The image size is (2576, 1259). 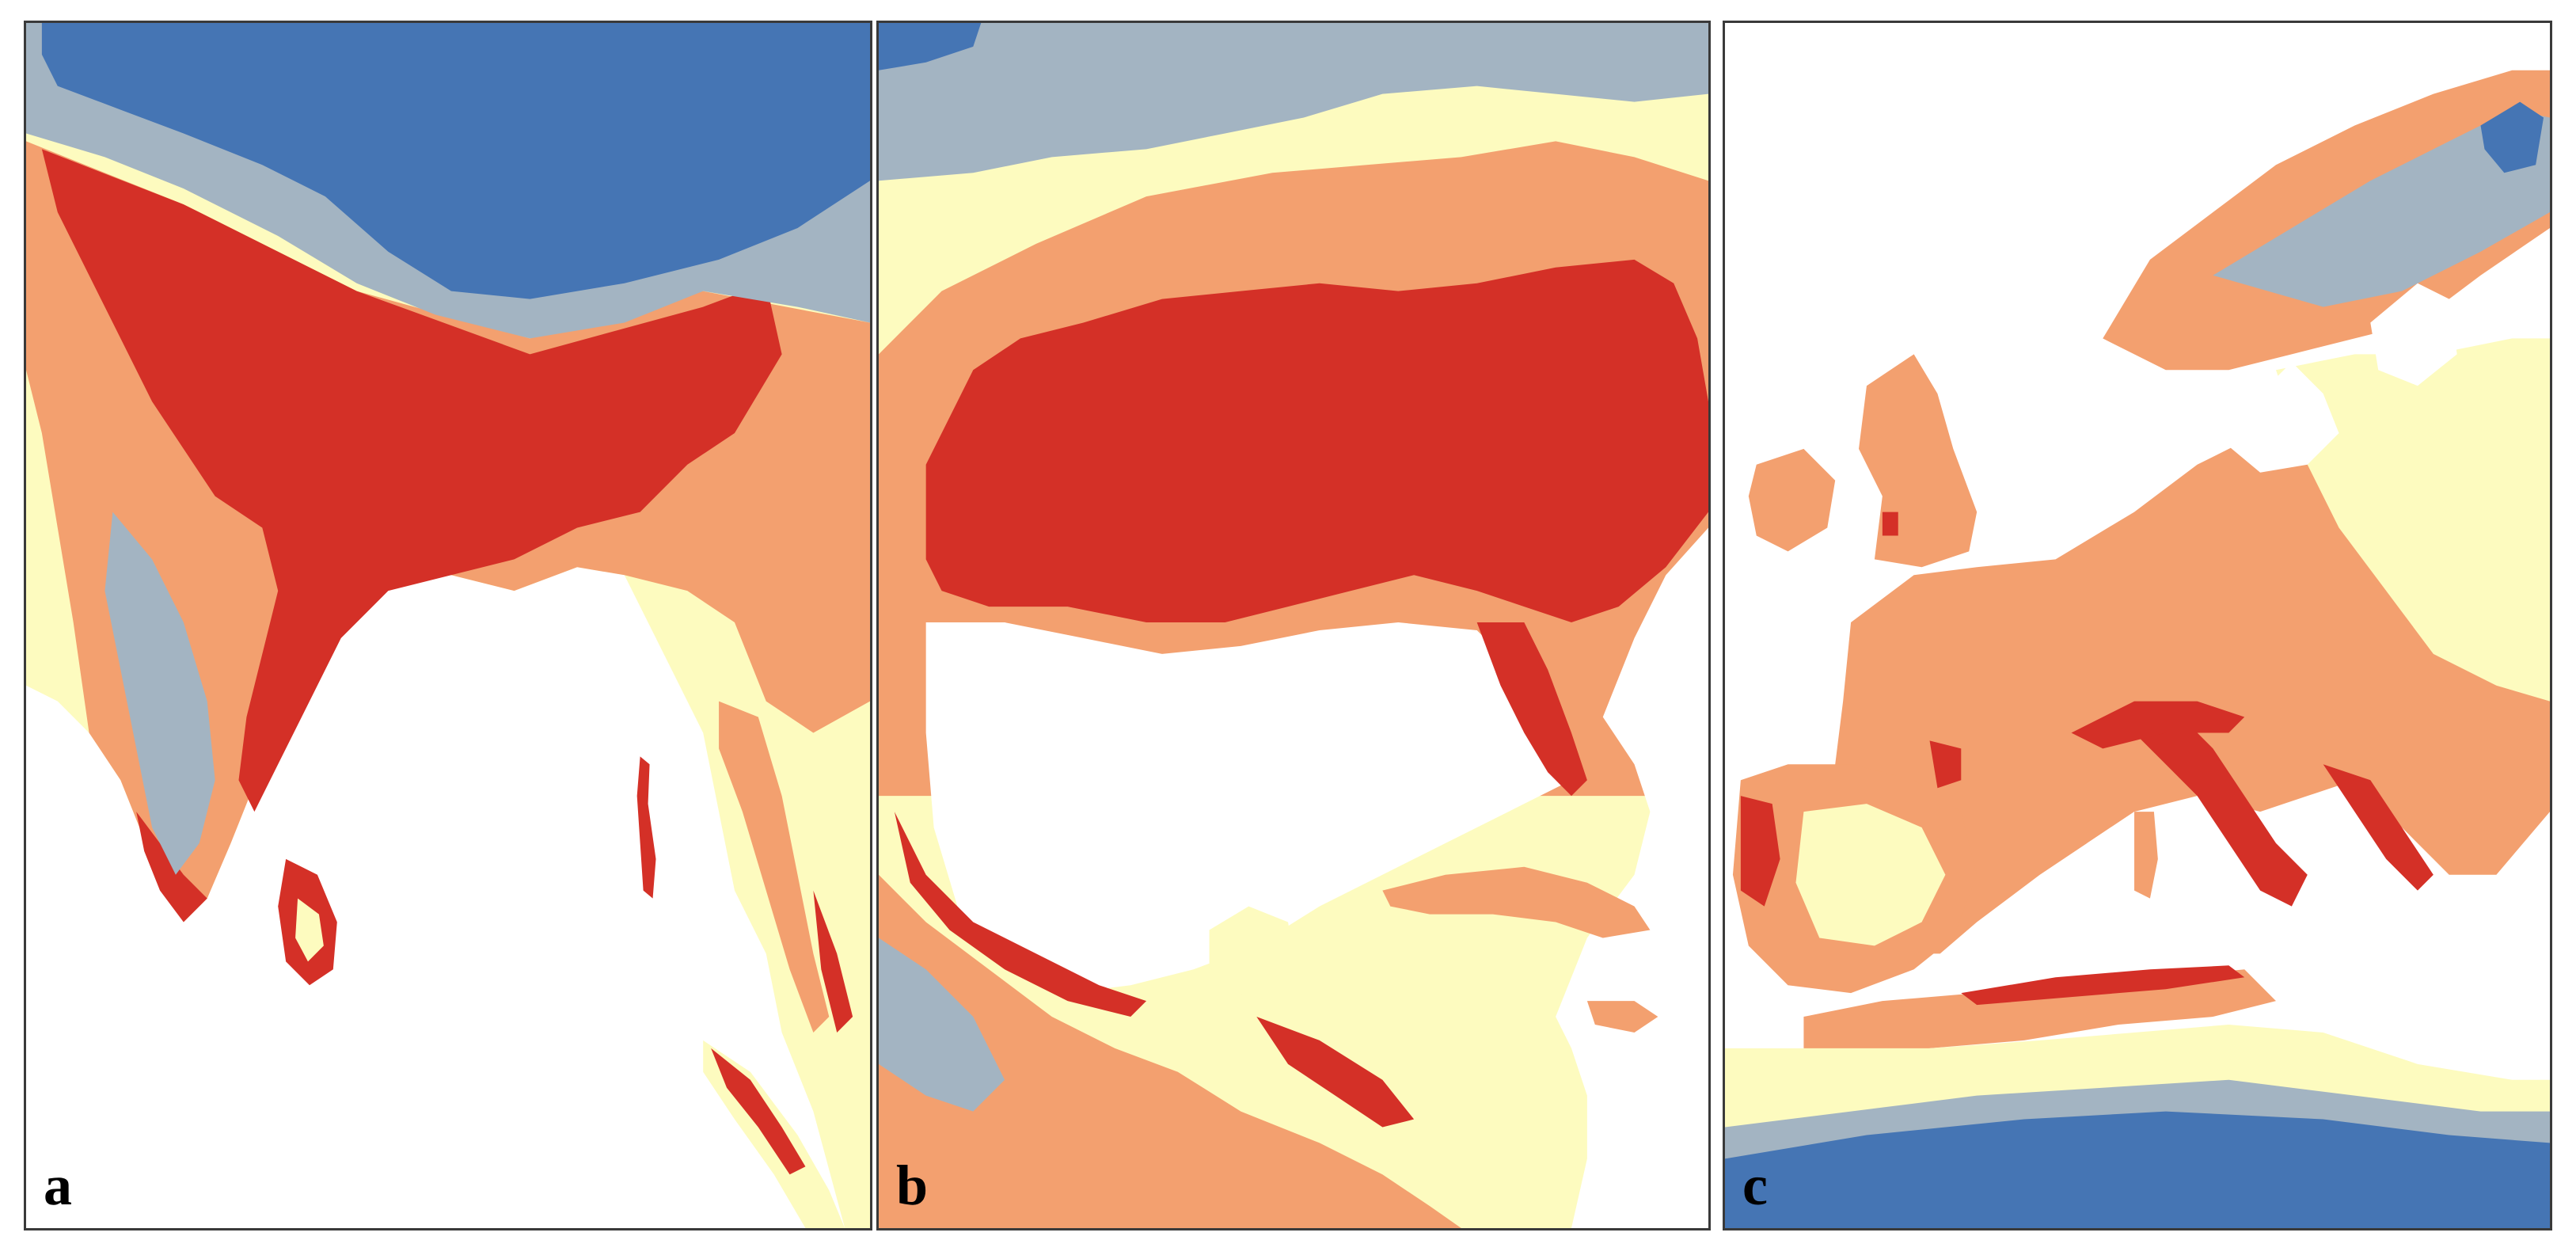 I want to click on panel-label-c: c, so click(x=1755, y=1185).